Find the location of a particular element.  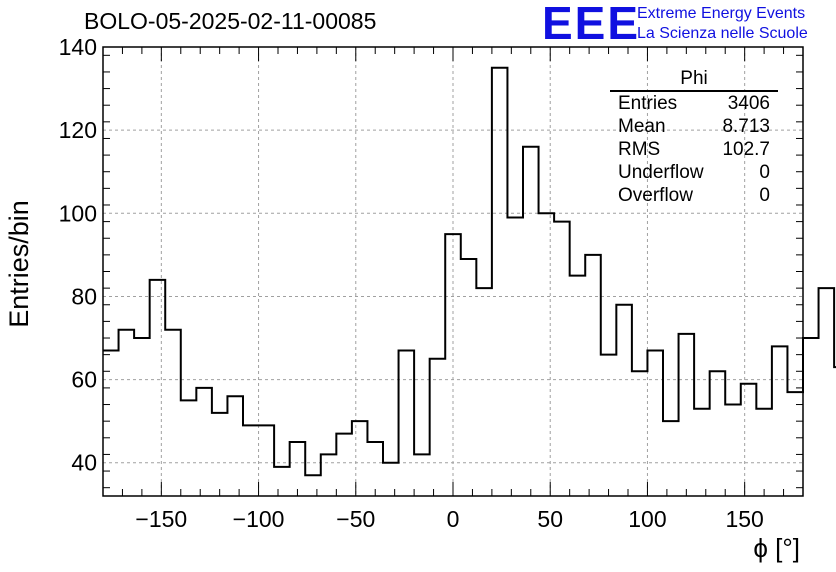

stats-label: RMS is located at coordinates (639, 149).